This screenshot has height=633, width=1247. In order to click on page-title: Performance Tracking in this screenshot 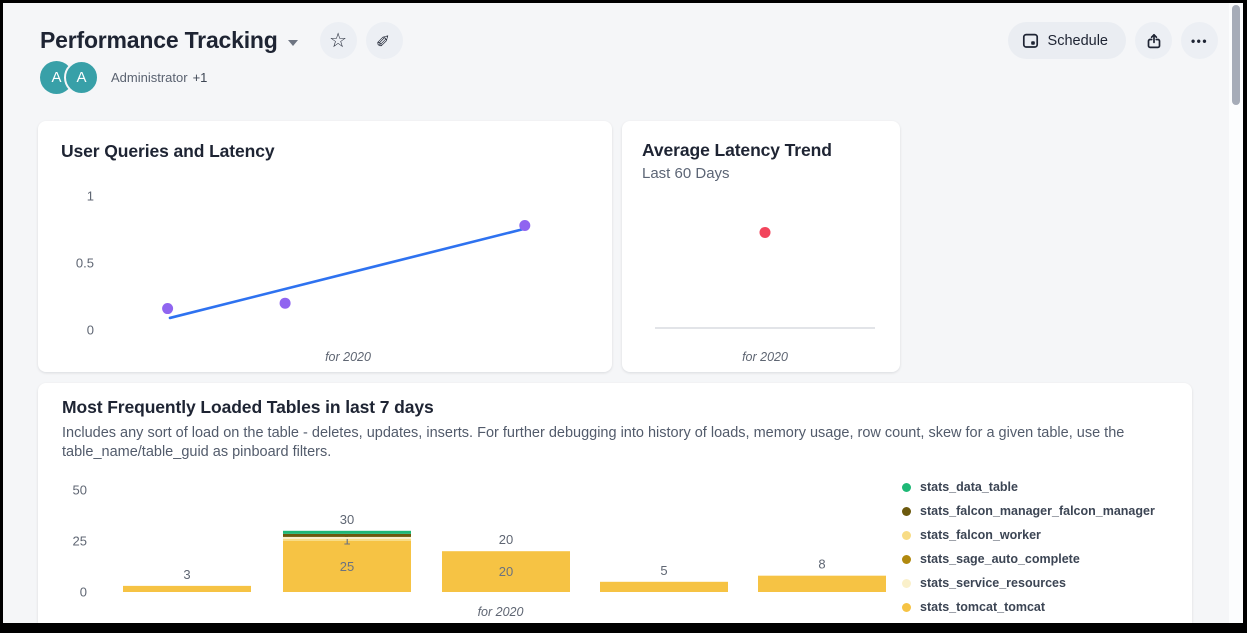, I will do `click(159, 40)`.